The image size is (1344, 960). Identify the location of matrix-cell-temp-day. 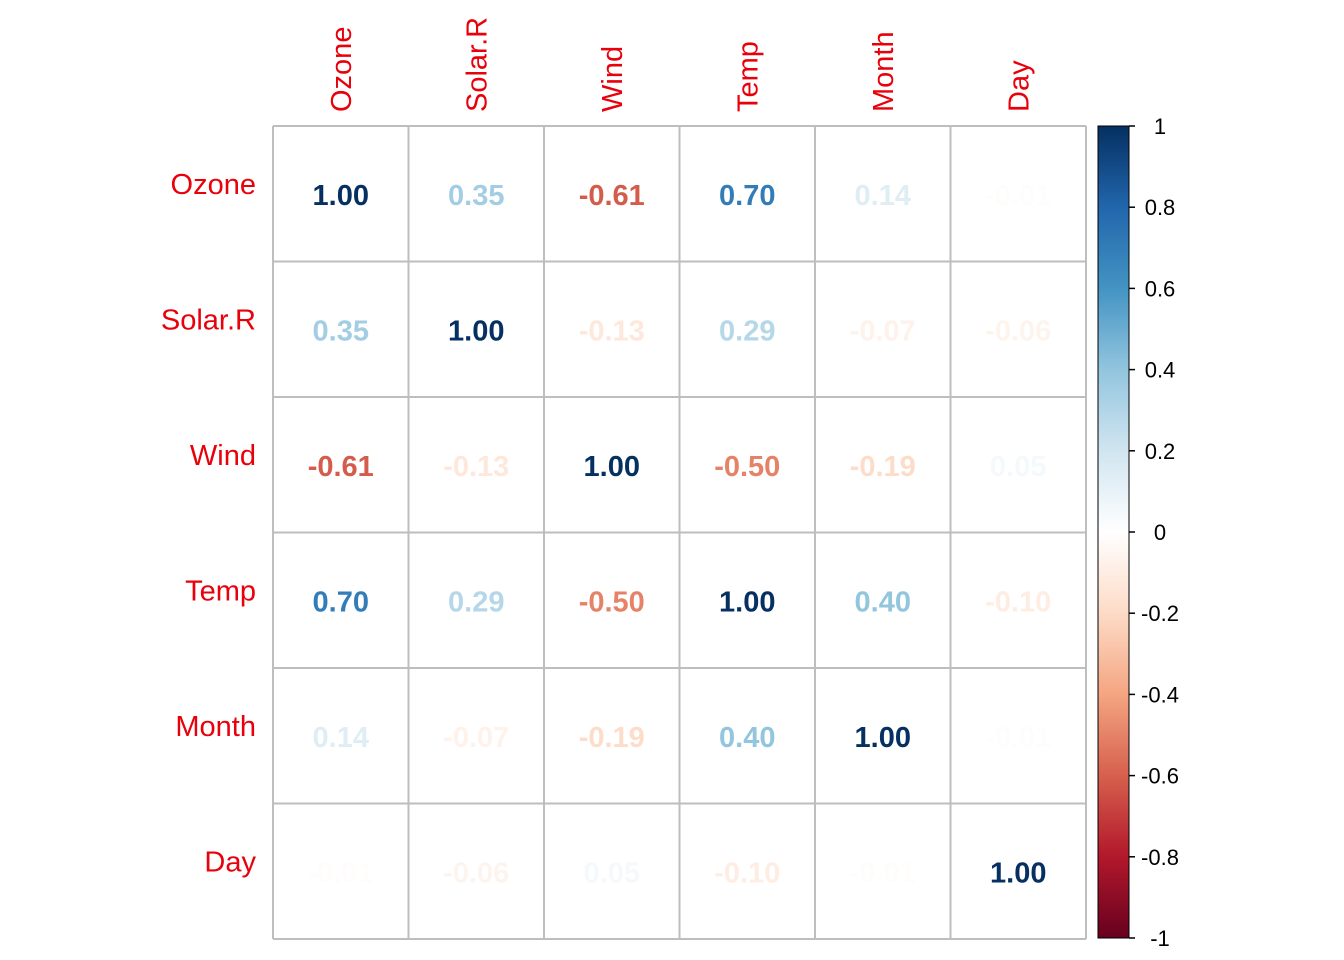
(1018, 600).